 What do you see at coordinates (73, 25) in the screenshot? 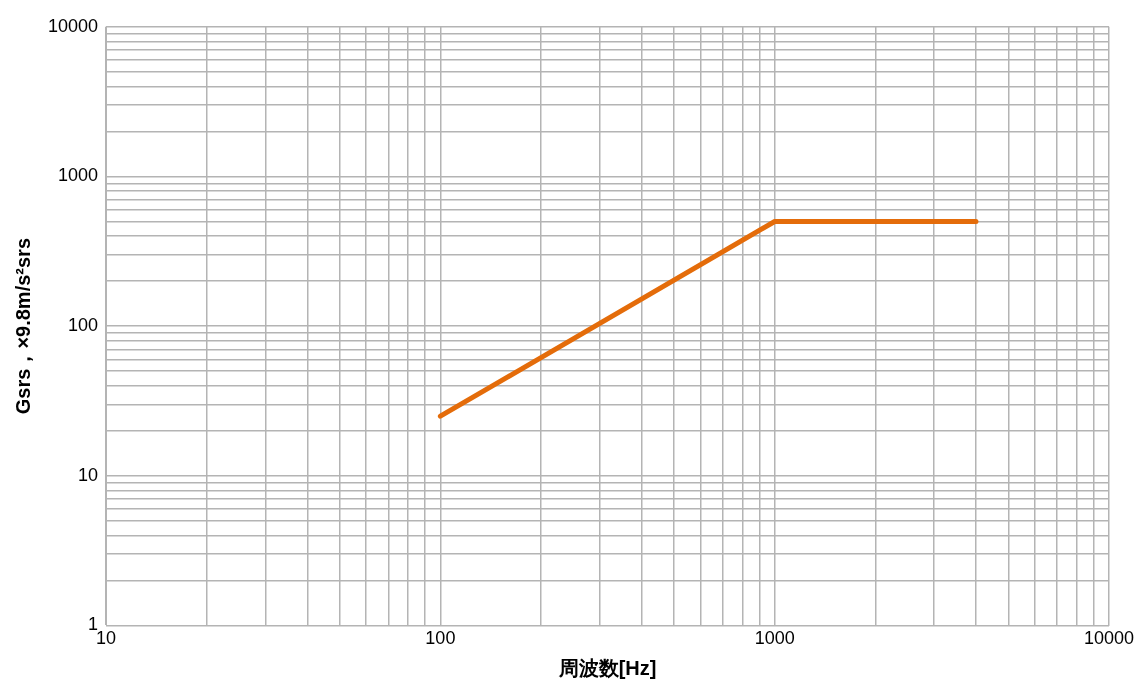
I see `y-tick-label: 10000` at bounding box center [73, 25].